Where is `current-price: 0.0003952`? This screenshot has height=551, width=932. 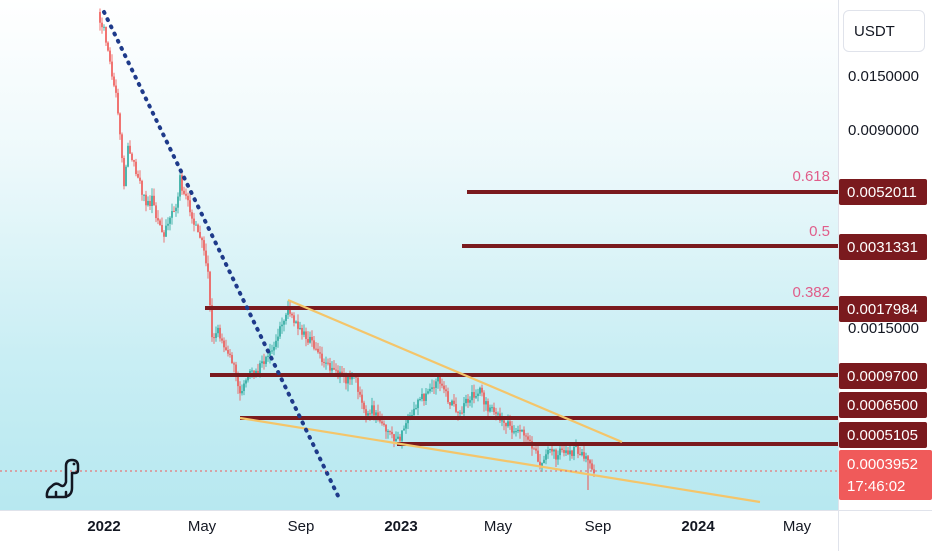 current-price: 0.0003952 is located at coordinates (882, 464).